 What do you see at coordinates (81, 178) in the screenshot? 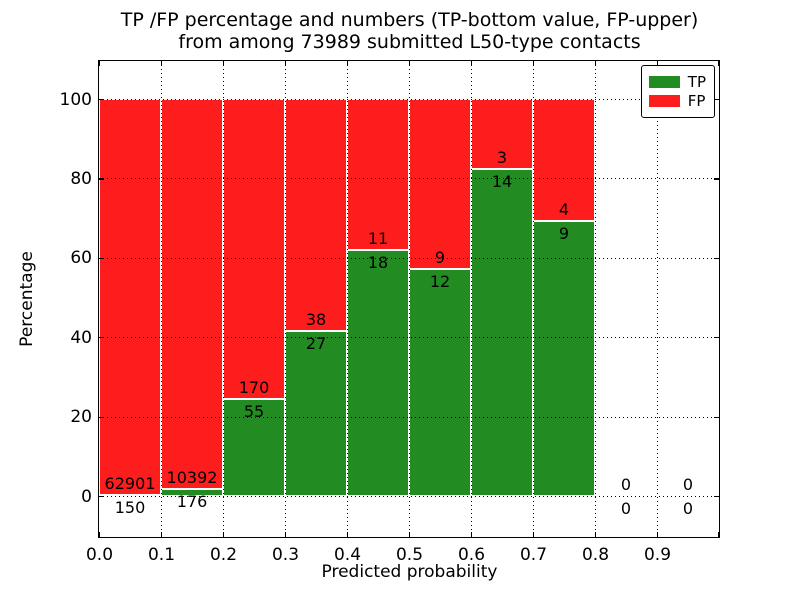
I see `y-tick-label: 80` at bounding box center [81, 178].